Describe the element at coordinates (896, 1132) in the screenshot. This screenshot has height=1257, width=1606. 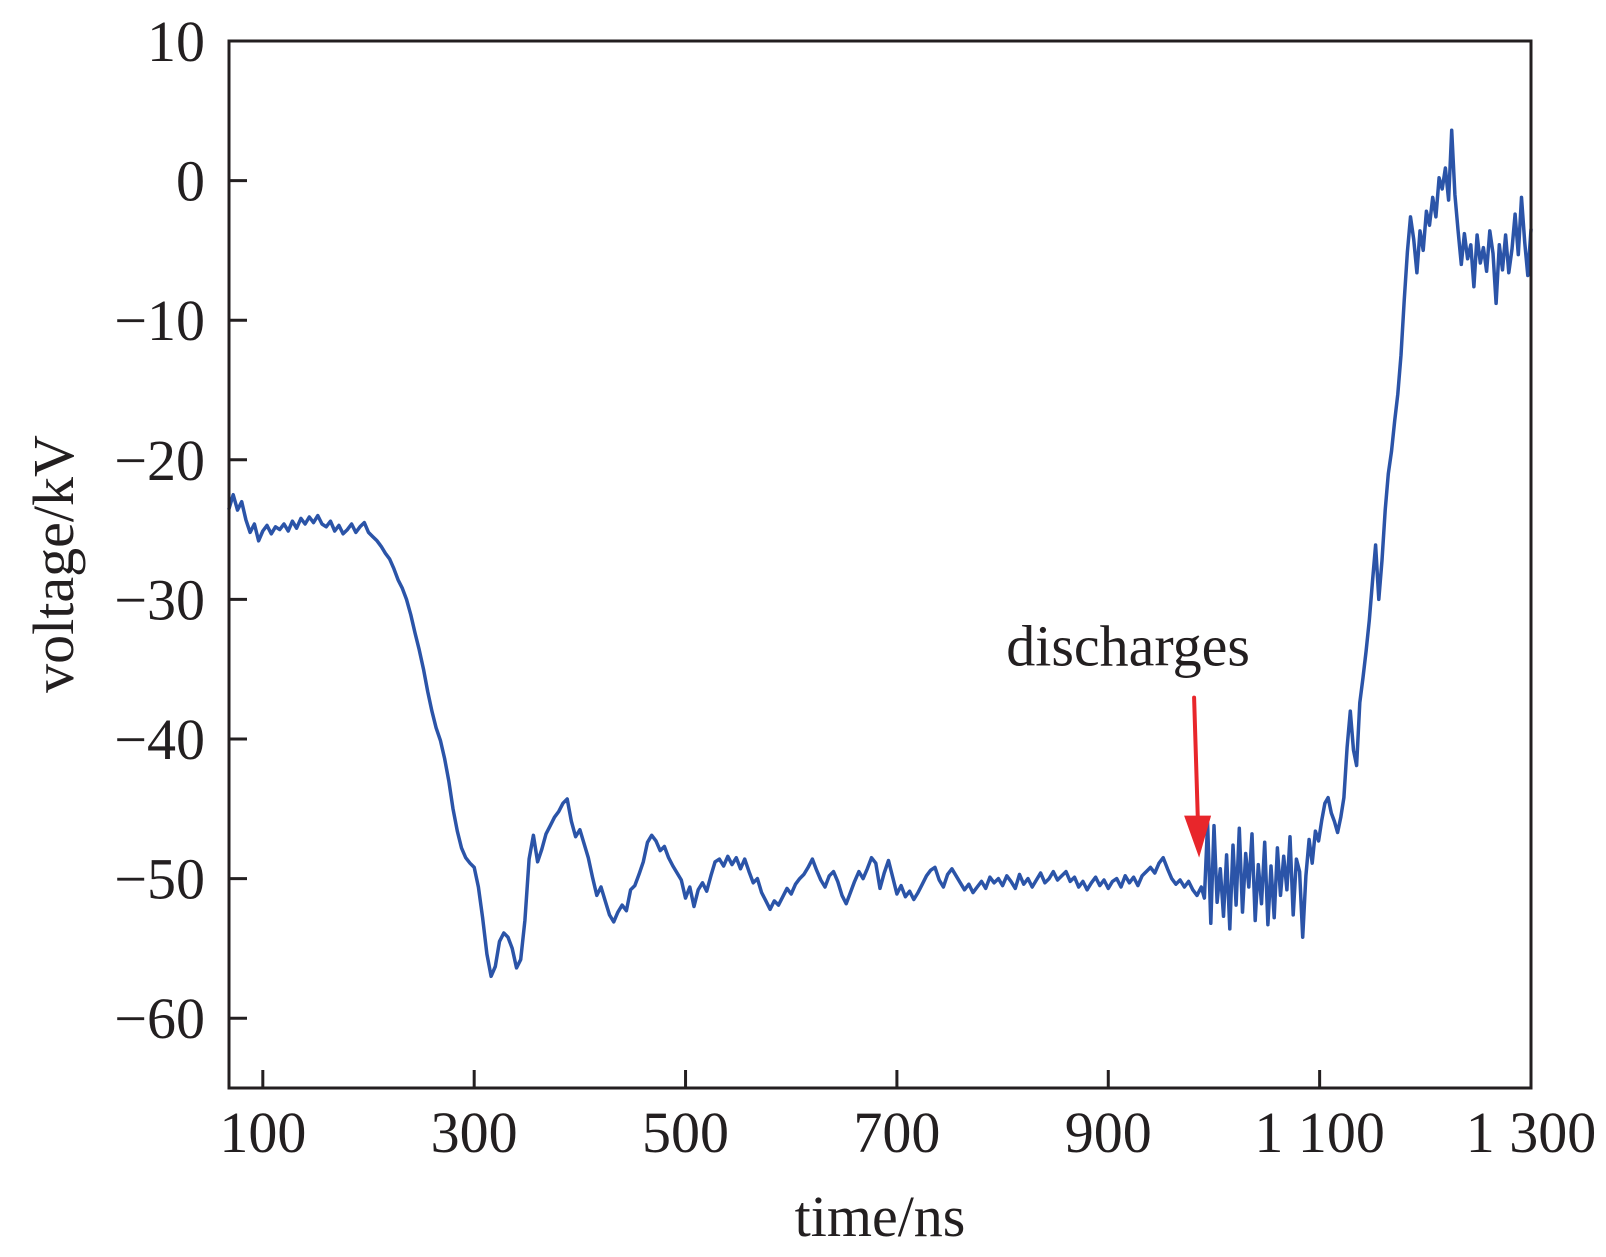
I see `x-tick-label: 700` at that location.